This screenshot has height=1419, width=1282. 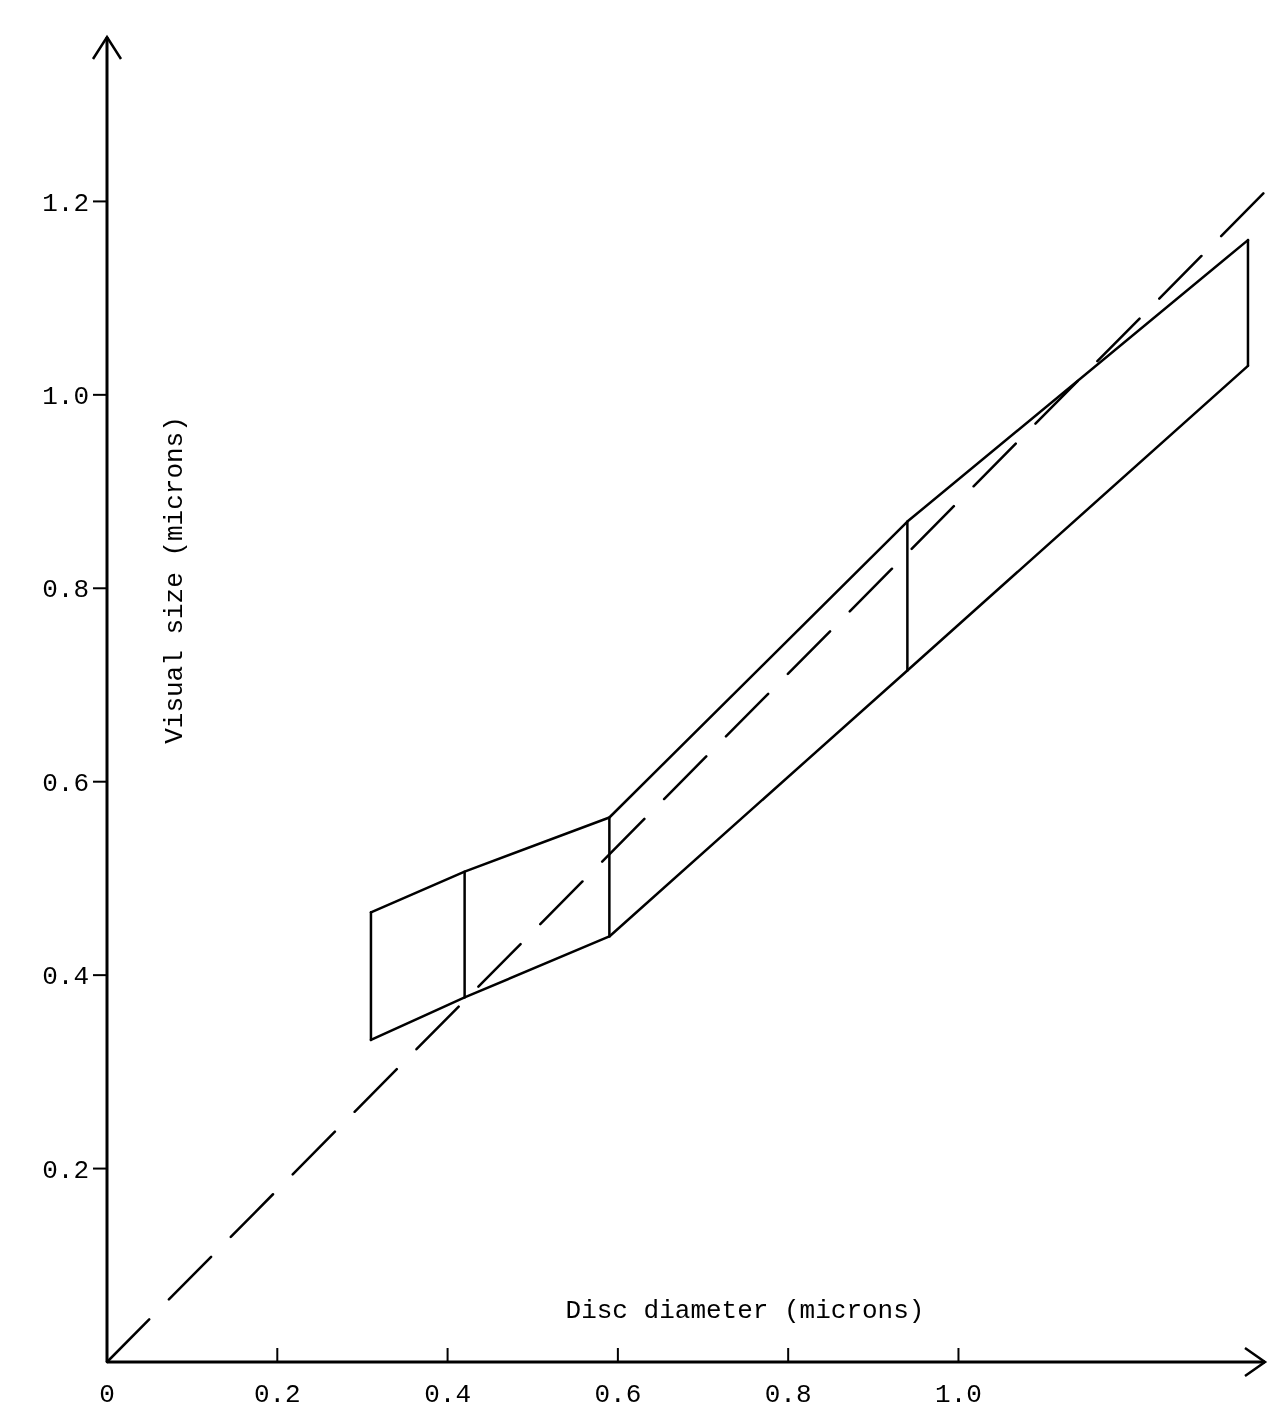 What do you see at coordinates (175, 580) in the screenshot?
I see `y-axis-title: Visual size (microns)` at bounding box center [175, 580].